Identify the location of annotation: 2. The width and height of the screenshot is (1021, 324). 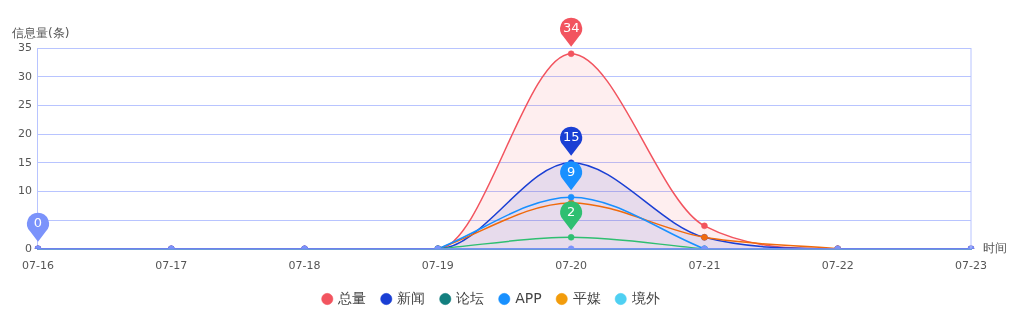
(571, 211).